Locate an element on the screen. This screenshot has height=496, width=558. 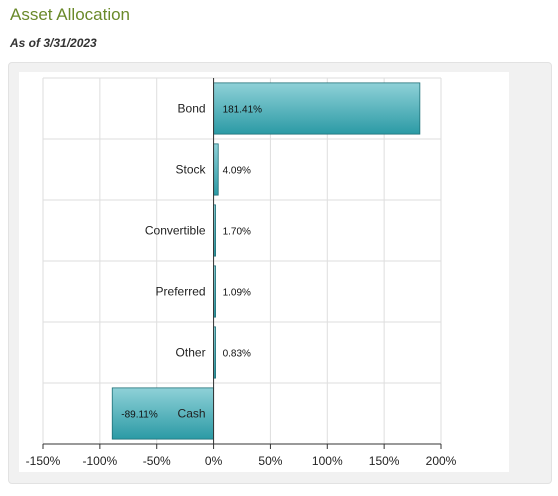
page-title: Asset Allocation is located at coordinates (70, 14).